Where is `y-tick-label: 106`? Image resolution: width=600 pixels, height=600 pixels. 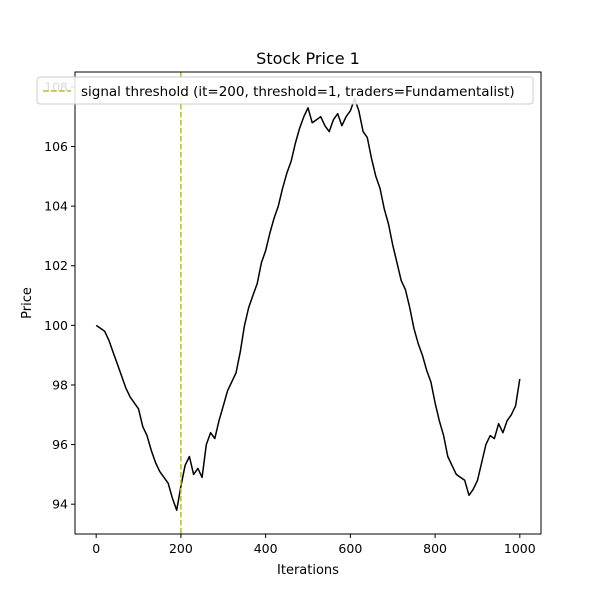
y-tick-label: 106 is located at coordinates (56, 146).